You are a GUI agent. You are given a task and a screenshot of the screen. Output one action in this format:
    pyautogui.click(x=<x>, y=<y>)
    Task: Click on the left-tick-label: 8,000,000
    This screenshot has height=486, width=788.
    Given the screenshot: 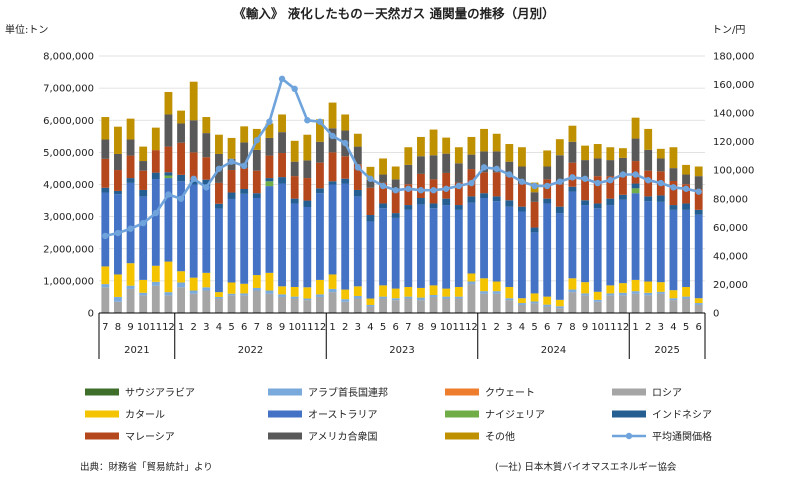 What is the action you would take?
    pyautogui.click(x=68, y=57)
    